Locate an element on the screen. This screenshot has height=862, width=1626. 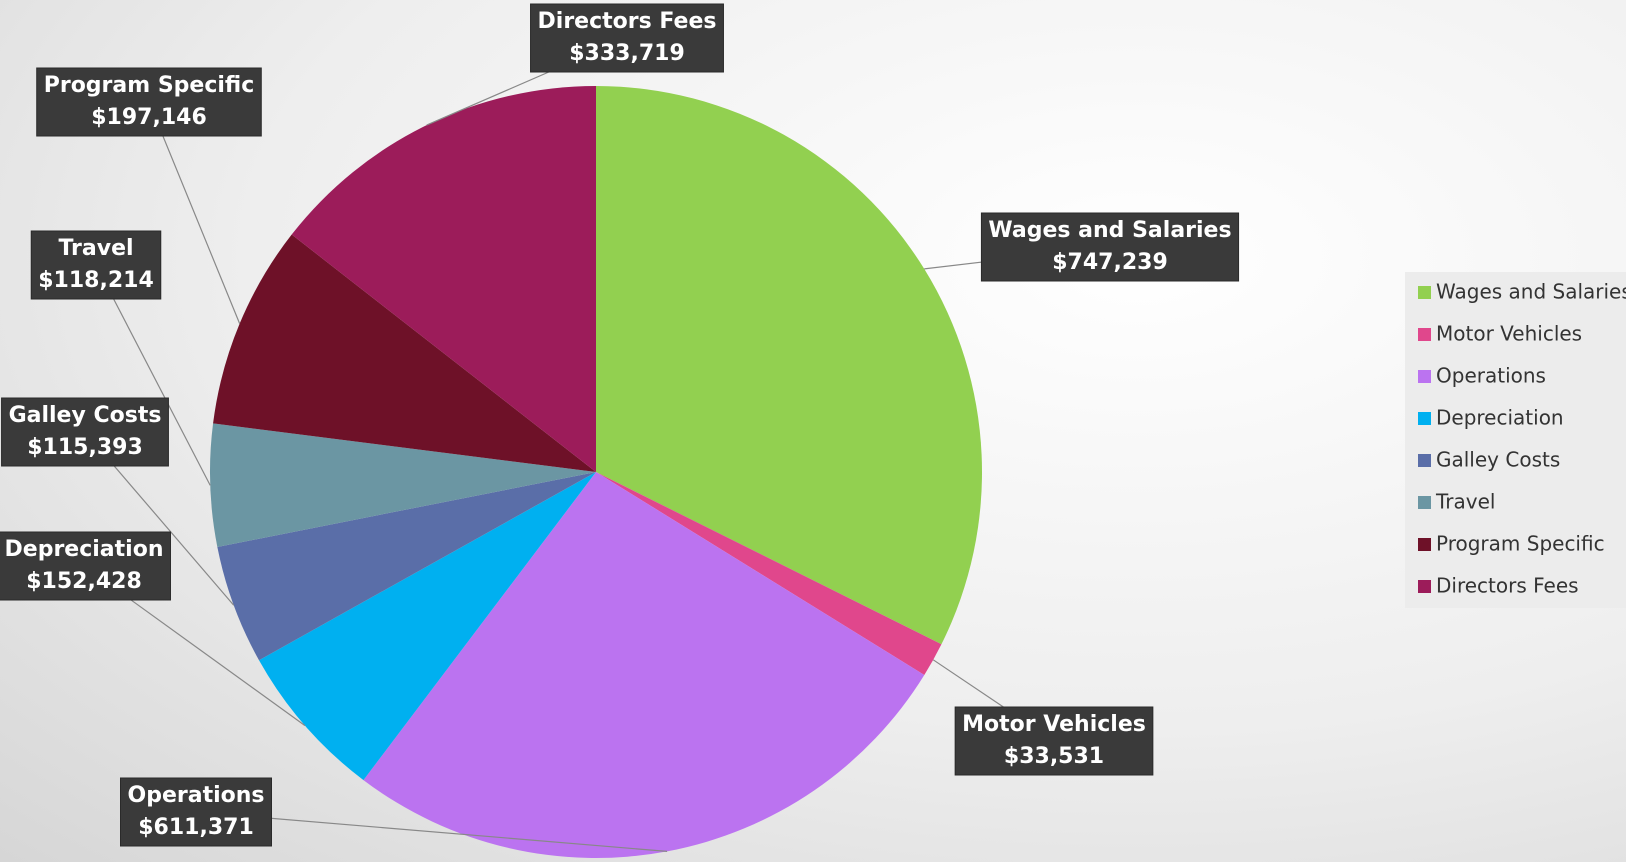
data-label: Depreciation $152,428 is located at coordinates (85, 566).